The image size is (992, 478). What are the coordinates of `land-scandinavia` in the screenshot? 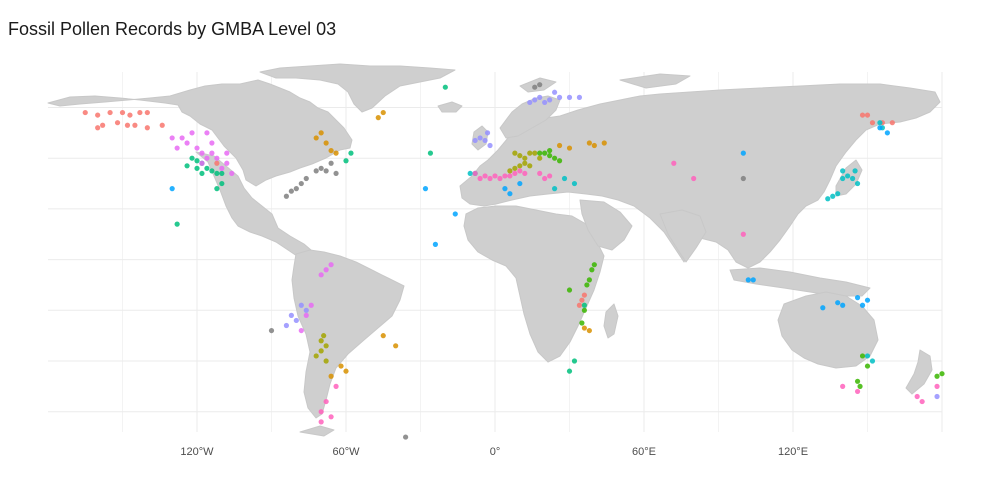 It's located at (530, 117).